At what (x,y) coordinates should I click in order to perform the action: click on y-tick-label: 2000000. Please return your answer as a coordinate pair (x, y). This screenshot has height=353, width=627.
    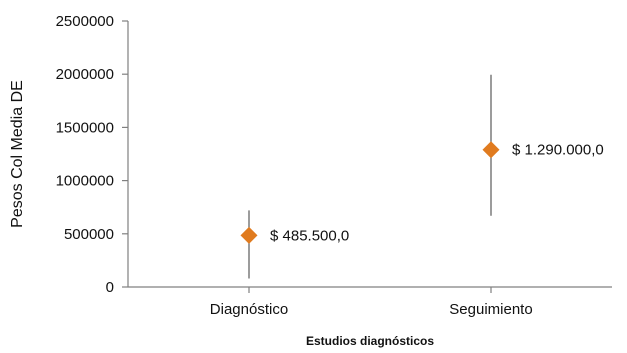
    Looking at the image, I should click on (85, 74).